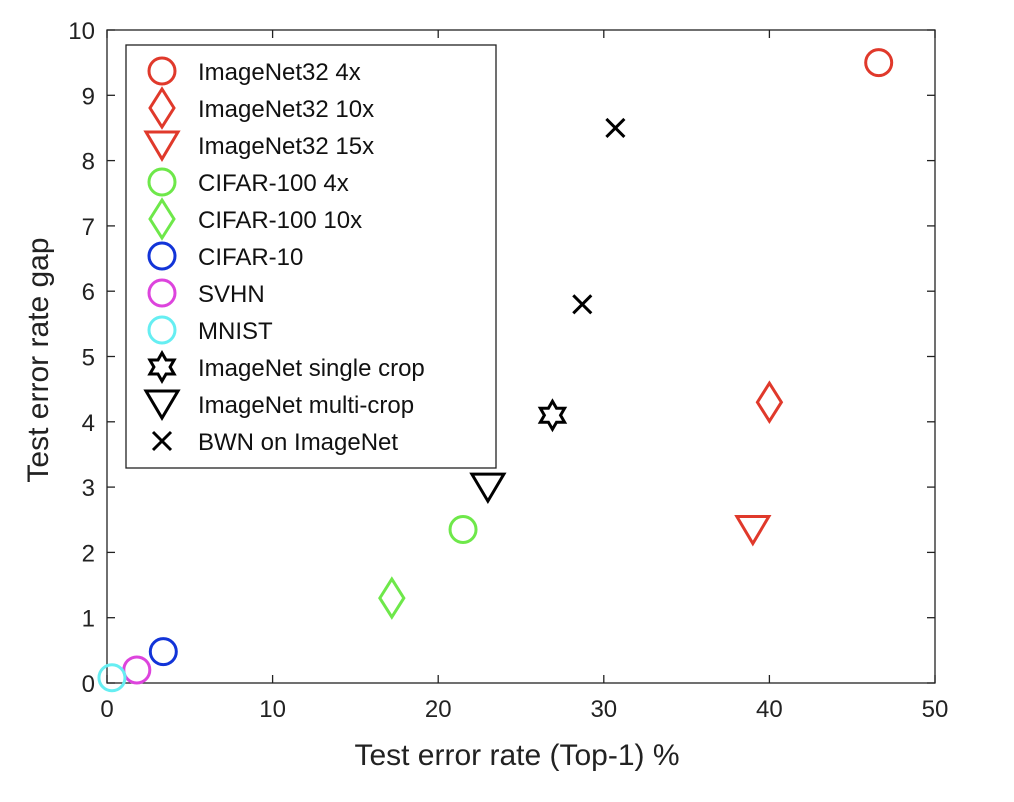  What do you see at coordinates (106, 709) in the screenshot?
I see `x-tick-label: 0` at bounding box center [106, 709].